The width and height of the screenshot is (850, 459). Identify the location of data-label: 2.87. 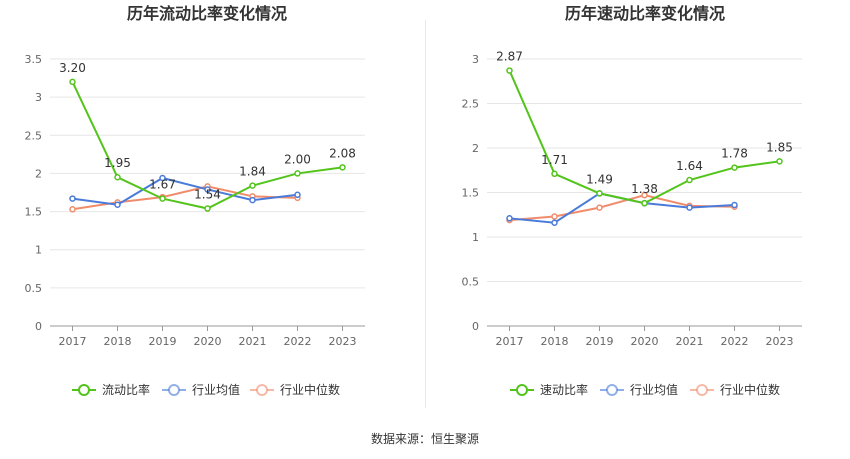
(509, 57).